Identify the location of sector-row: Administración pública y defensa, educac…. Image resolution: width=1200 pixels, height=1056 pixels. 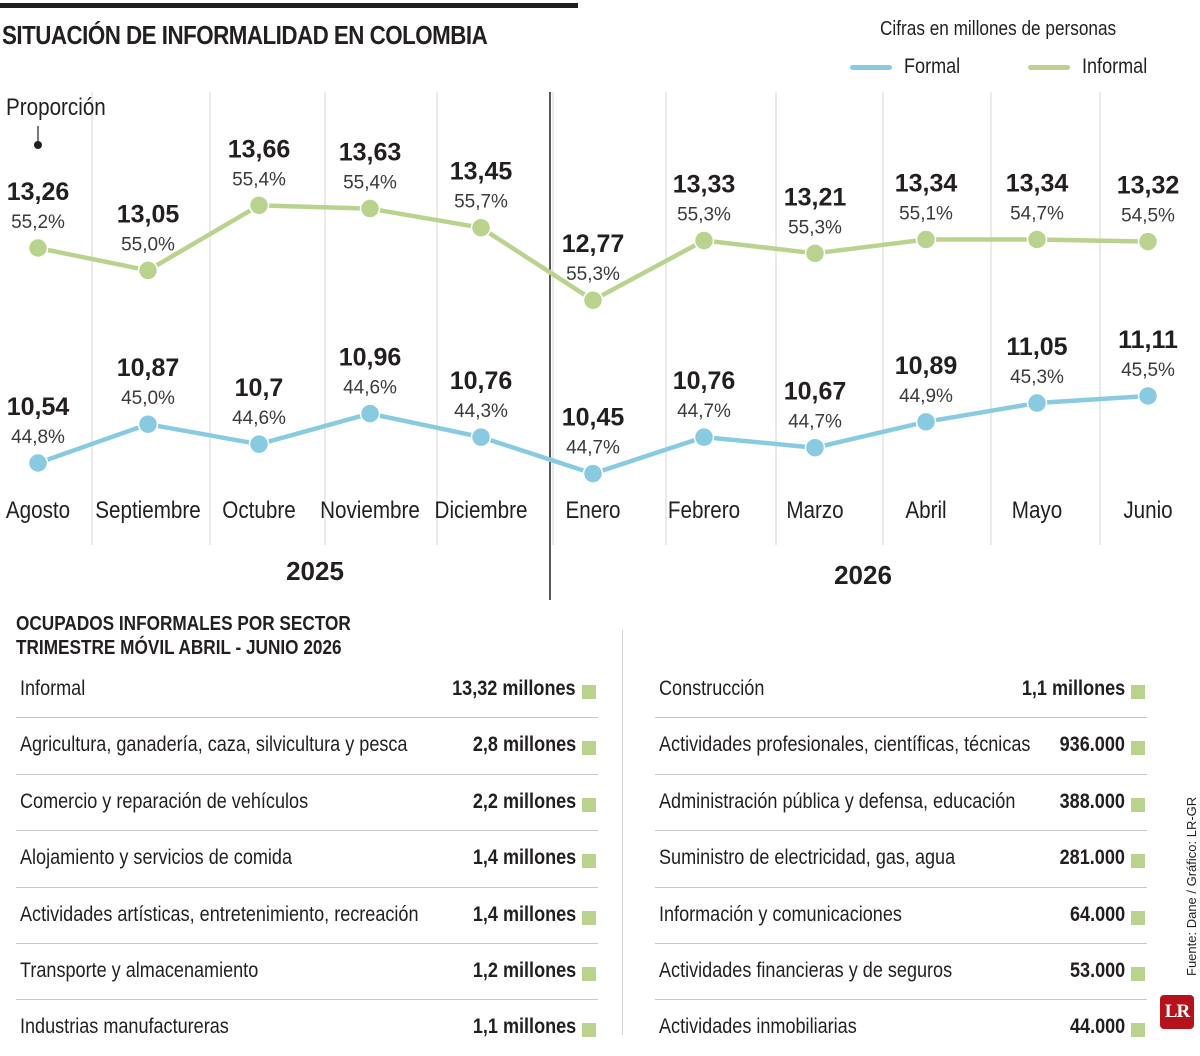
(901, 803).